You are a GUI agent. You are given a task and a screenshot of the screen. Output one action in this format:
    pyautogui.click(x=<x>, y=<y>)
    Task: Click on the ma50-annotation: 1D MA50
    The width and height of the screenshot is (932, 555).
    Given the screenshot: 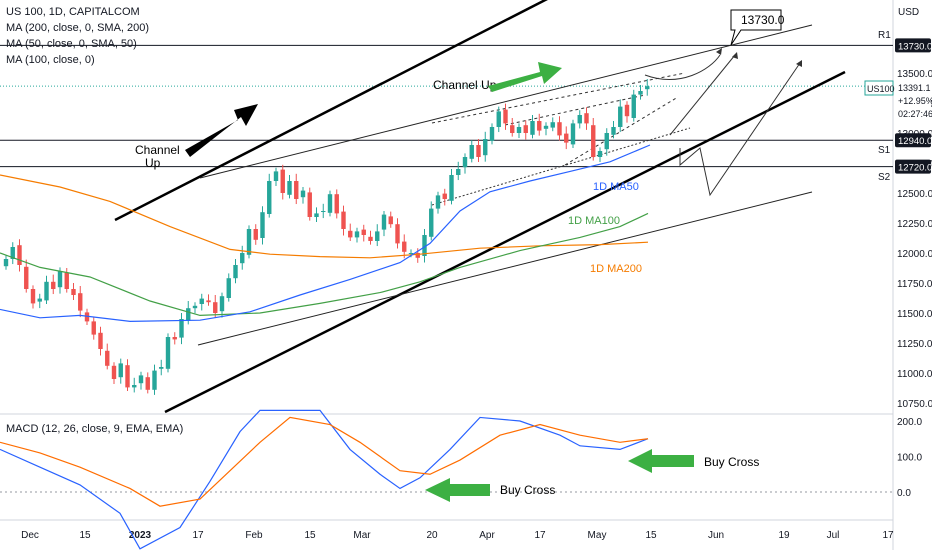 What is the action you would take?
    pyautogui.click(x=616, y=187)
    